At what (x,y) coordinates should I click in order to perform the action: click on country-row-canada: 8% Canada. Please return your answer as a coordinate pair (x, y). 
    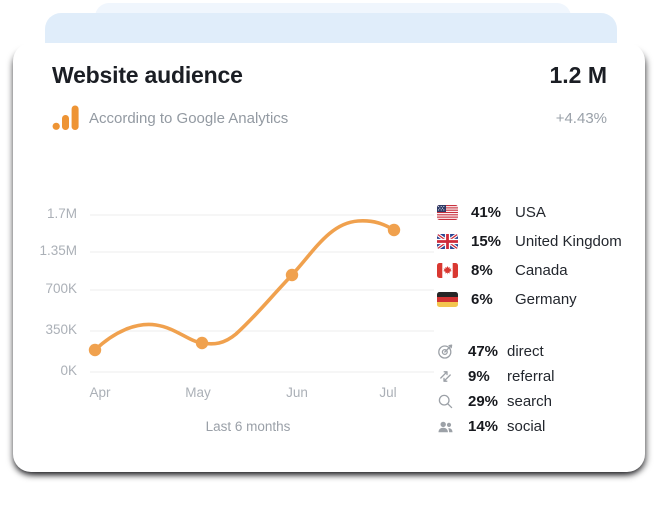
    Looking at the image, I should click on (529, 270).